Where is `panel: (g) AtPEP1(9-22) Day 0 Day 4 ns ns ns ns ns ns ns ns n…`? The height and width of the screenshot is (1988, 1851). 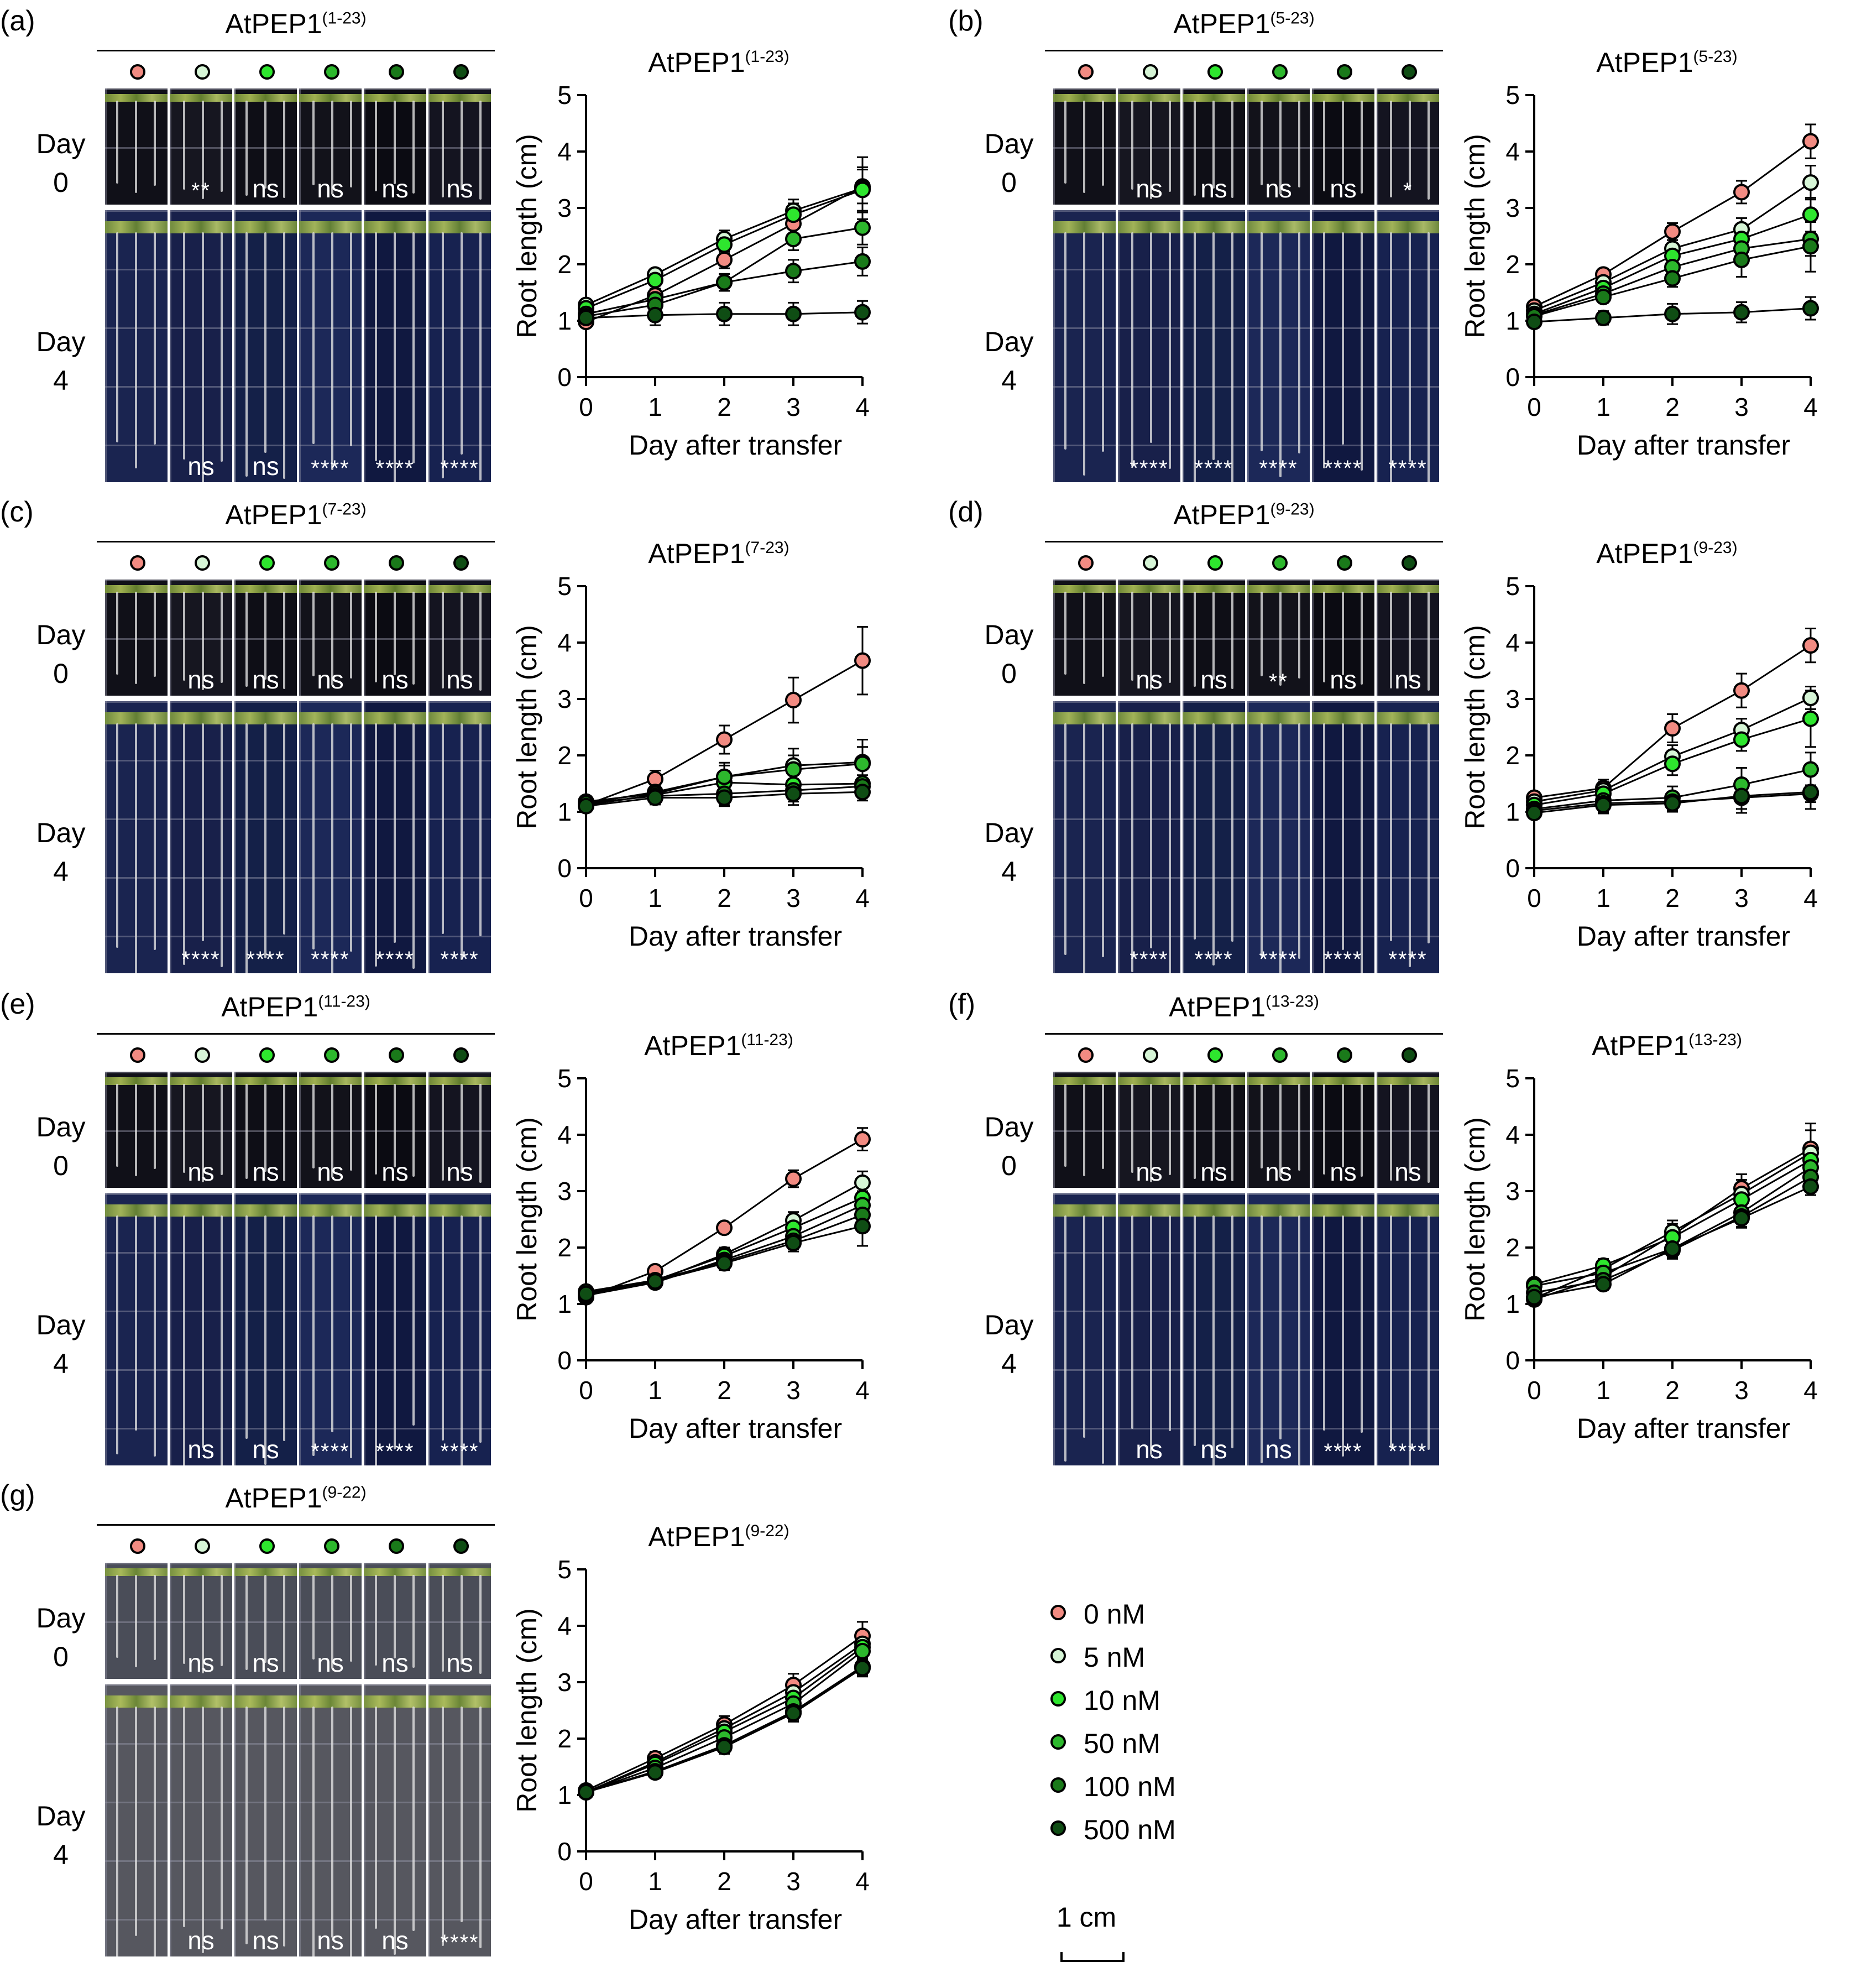
panel: (g) AtPEP1(9-22) Day 0 Day 4 ns ns ns ns ns ns ns ns n… is located at coordinates (443, 1718).